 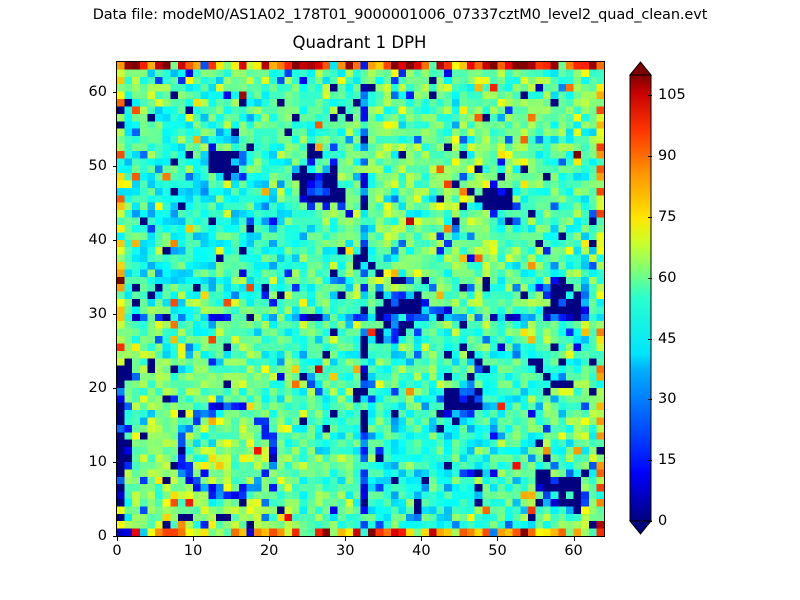 I want to click on x-tick-label: 50, so click(x=497, y=551).